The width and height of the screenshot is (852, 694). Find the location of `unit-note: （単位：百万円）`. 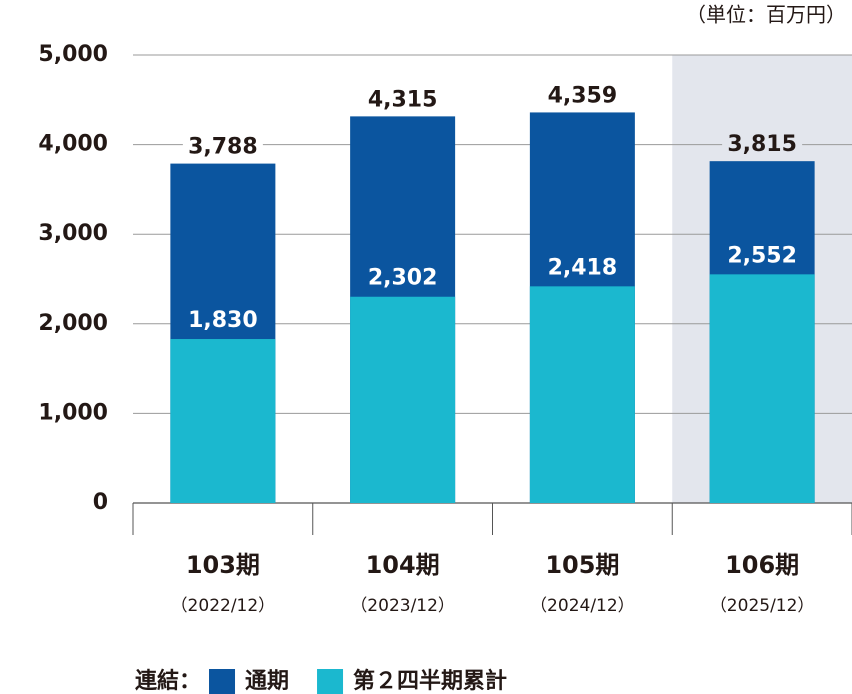

unit-note: （単位：百万円） is located at coordinates (766, 15).